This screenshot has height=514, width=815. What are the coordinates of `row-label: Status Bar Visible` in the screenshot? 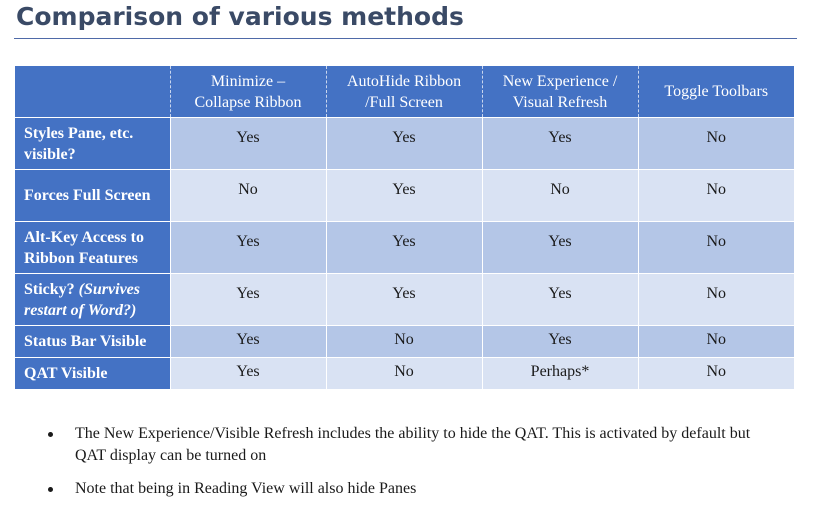 It's located at (92, 341).